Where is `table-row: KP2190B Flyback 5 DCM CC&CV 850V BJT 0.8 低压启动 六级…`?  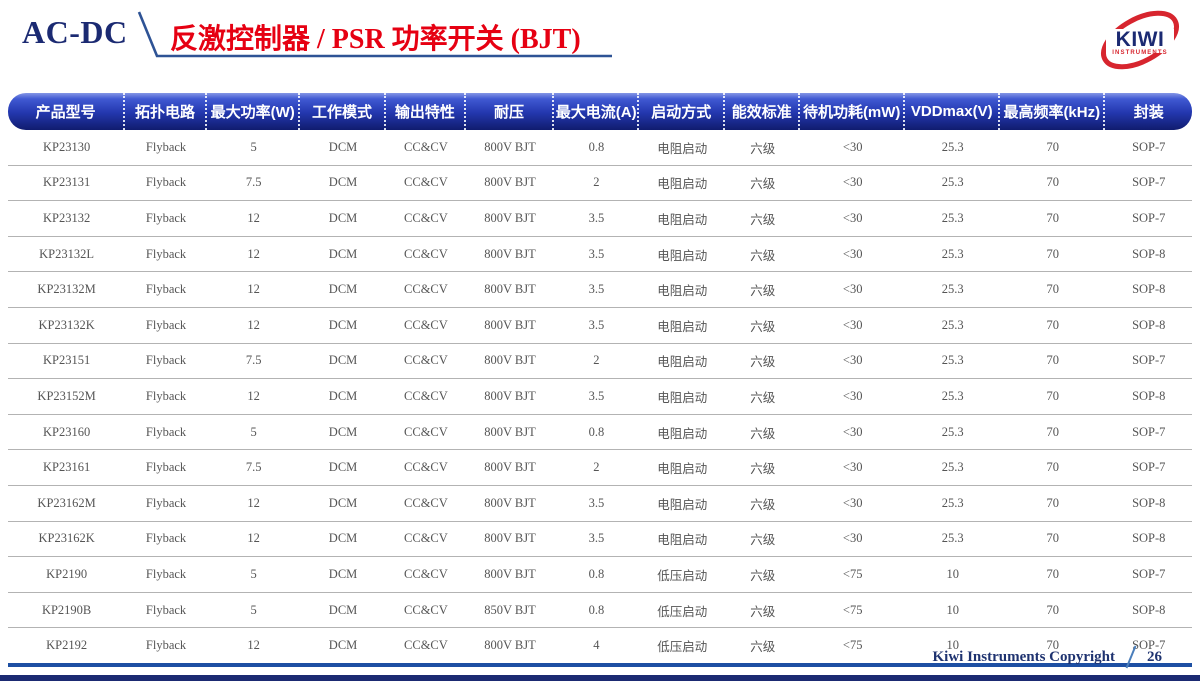 table-row: KP2190B Flyback 5 DCM CC&CV 850V BJT 0.8 低压启动 六级… is located at coordinates (600, 611).